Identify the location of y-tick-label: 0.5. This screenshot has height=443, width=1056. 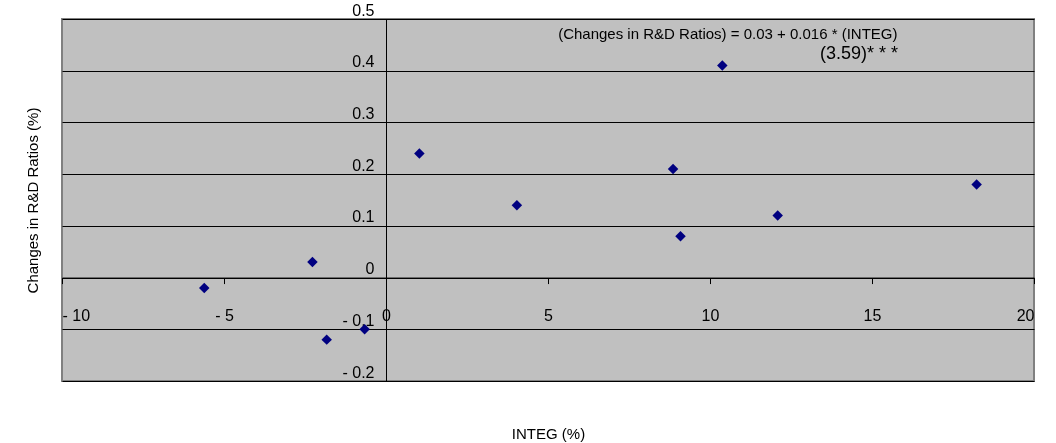
(363, 10).